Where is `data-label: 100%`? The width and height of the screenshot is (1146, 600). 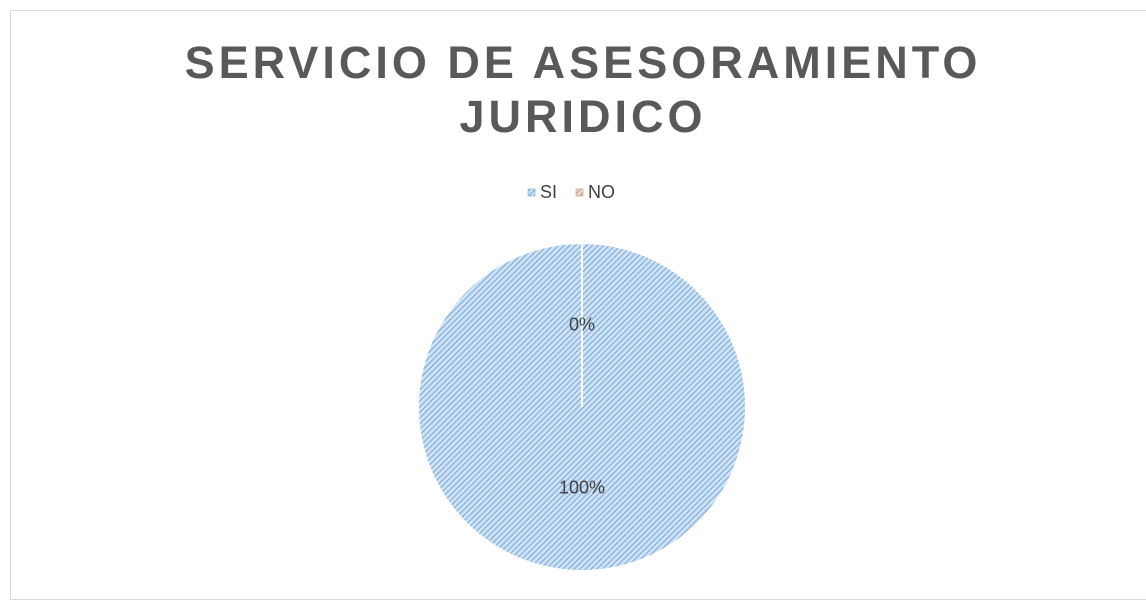 data-label: 100% is located at coordinates (582, 487).